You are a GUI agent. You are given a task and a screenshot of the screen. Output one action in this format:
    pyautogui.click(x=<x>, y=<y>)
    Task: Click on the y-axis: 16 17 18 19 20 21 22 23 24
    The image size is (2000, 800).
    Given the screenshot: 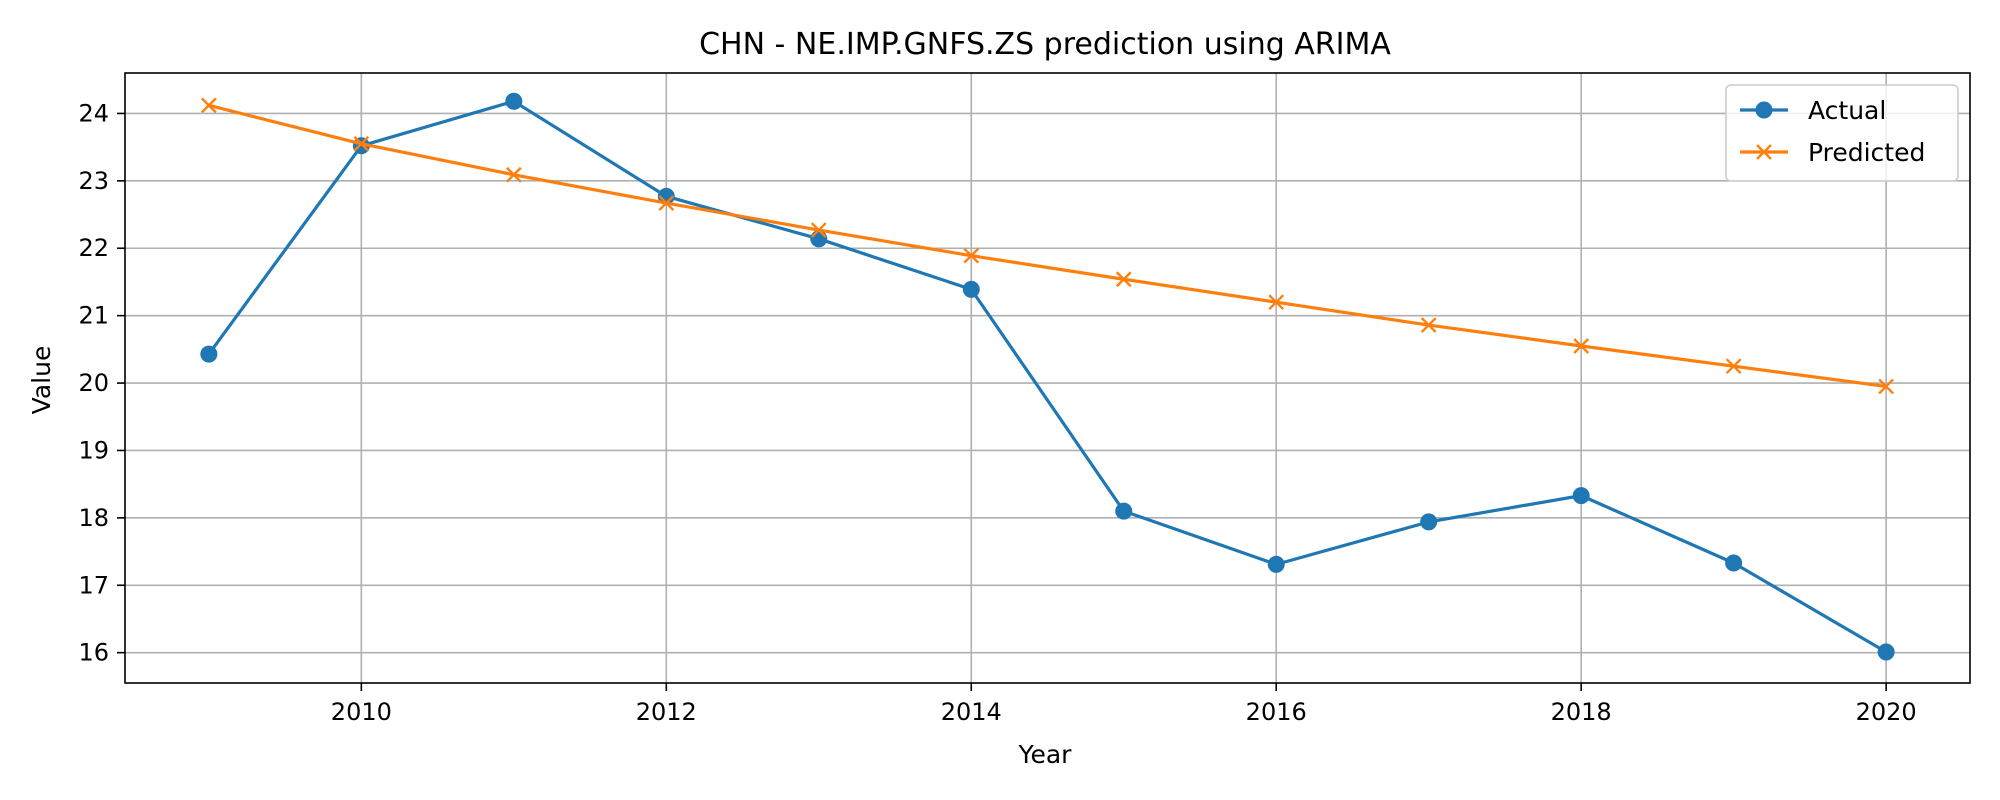 What is the action you would take?
    pyautogui.click(x=101, y=383)
    